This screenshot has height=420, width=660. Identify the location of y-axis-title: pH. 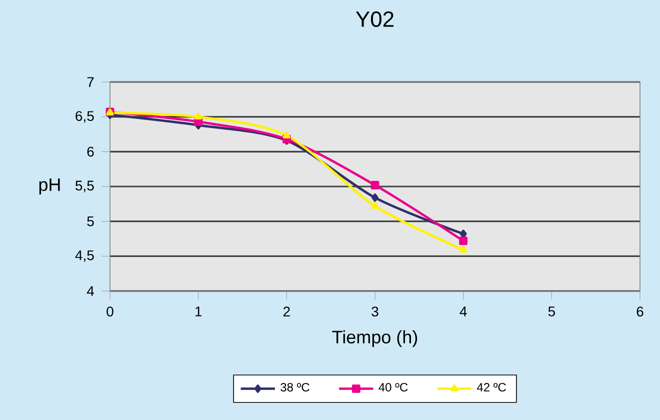
(49, 186).